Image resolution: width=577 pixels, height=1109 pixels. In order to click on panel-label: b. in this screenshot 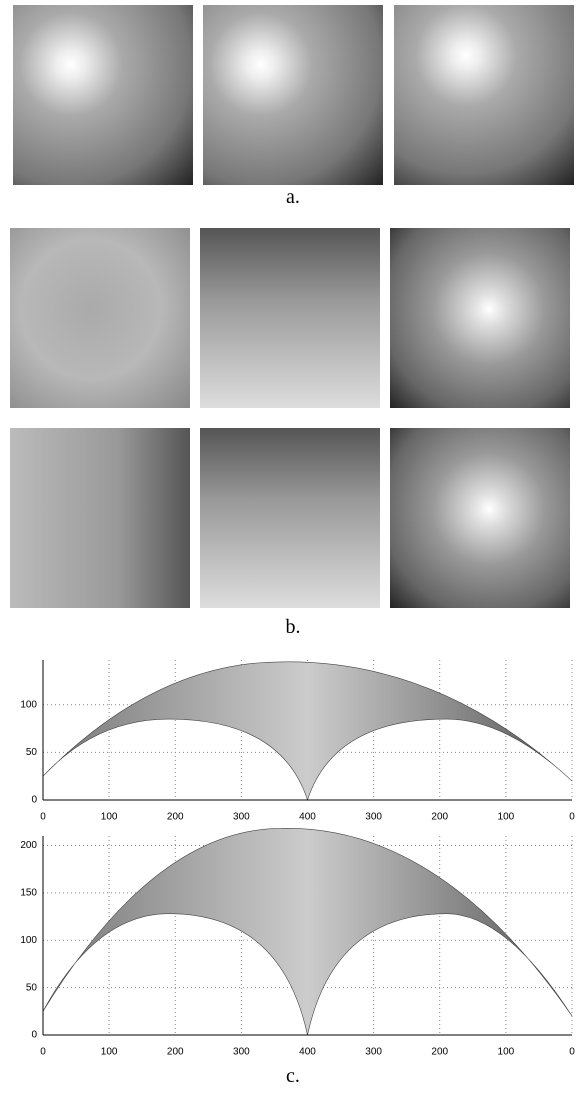, I will do `click(293, 627)`.